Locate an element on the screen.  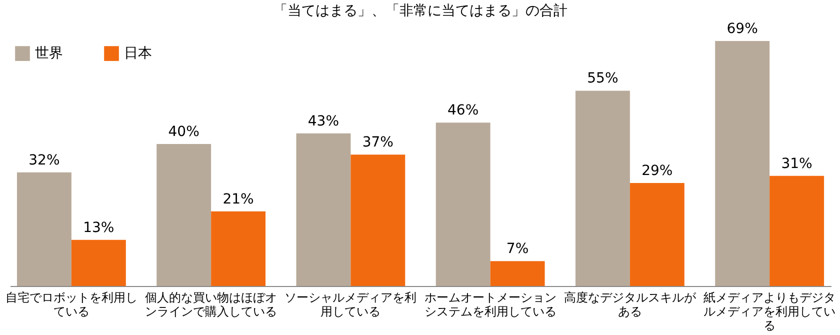
x-tick-label: 高度なデジタルスキルがある is located at coordinates (630, 304).